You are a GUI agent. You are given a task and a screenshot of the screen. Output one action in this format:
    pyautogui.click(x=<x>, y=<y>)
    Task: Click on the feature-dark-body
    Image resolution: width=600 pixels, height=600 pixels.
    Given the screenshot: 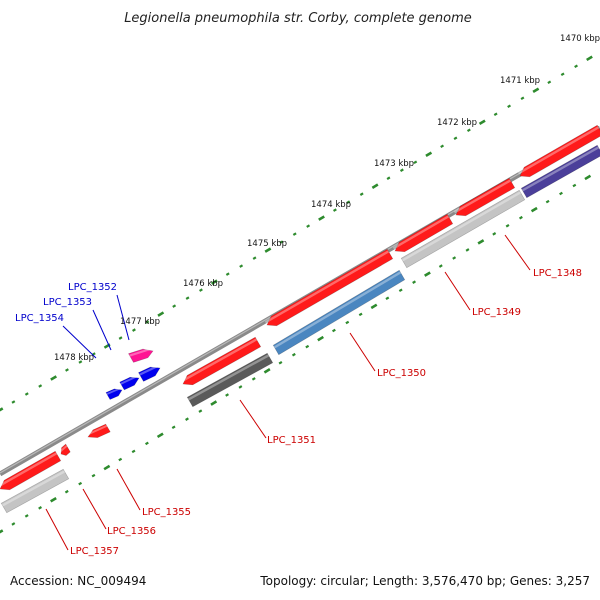 What is the action you would take?
    pyautogui.click(x=230, y=380)
    